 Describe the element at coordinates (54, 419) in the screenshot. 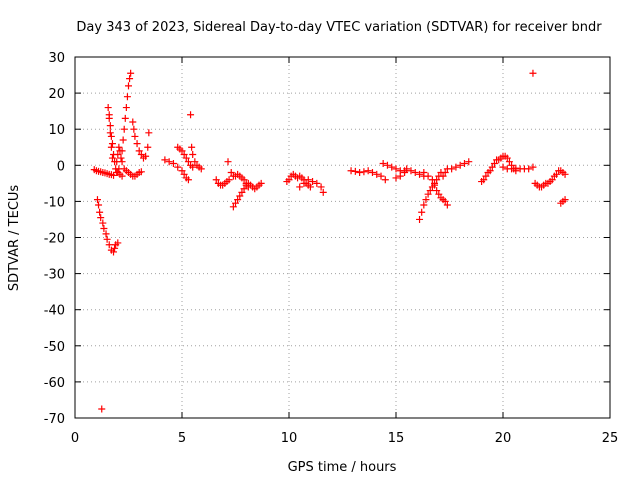

I see `y-tick-label: -70` at that location.